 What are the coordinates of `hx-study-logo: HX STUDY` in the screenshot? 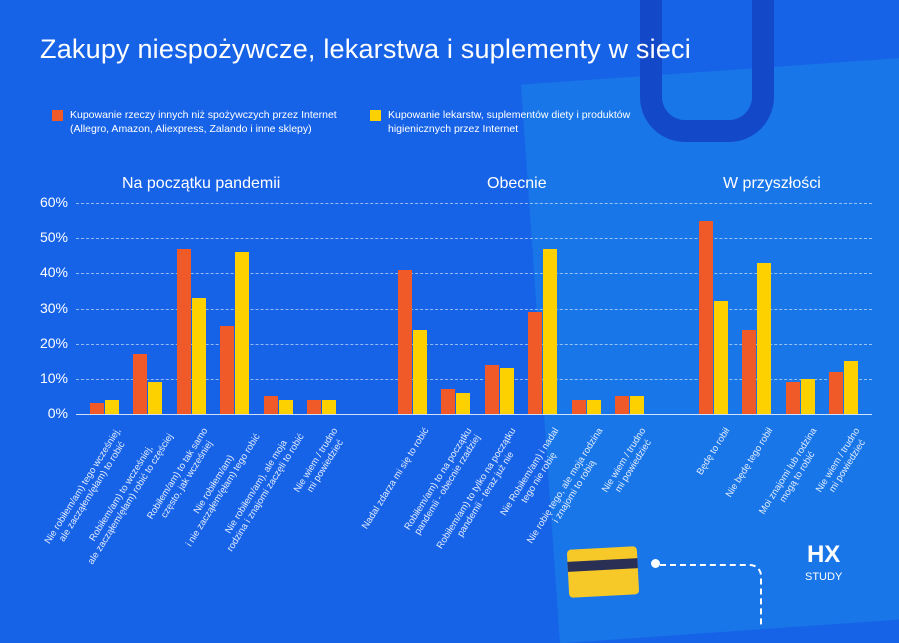 It's located at (823, 564).